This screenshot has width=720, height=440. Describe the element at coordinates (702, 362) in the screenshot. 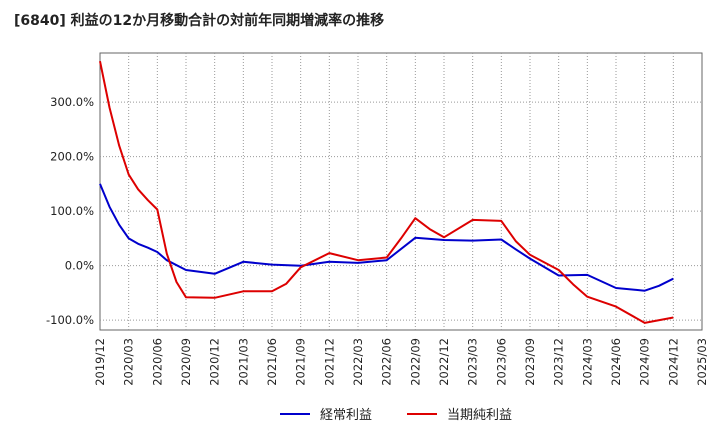

I see `x-tick-label: 2025/03` at that location.